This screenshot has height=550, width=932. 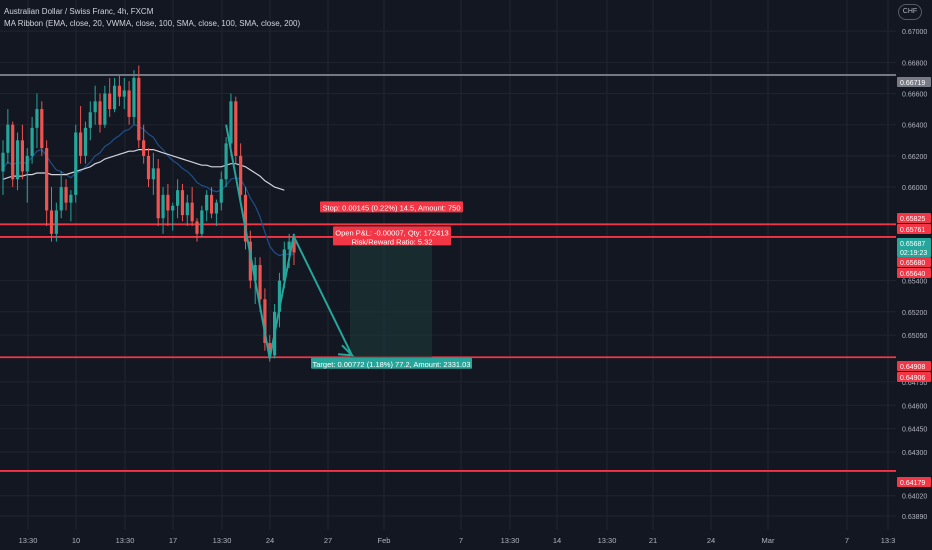 I want to click on time-tick: 21, so click(x=653, y=540).